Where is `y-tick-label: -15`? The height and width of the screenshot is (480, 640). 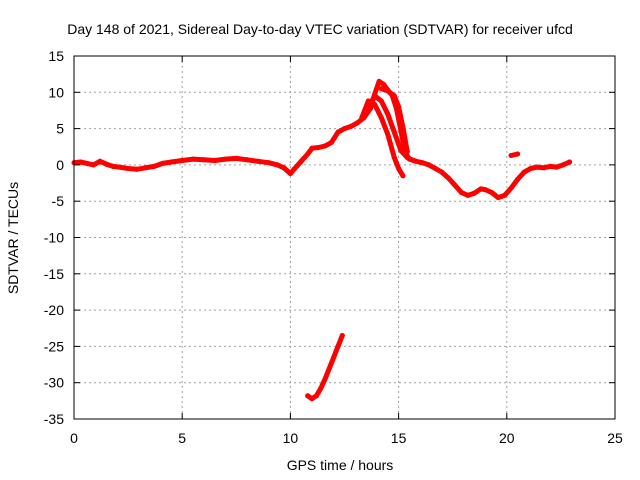
y-tick-label: -15 is located at coordinates (54, 274).